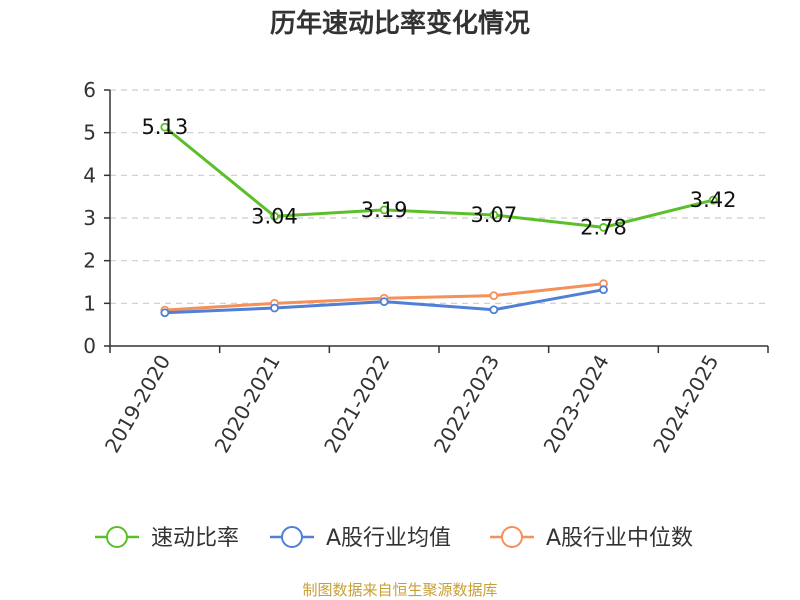 The width and height of the screenshot is (800, 600). I want to click on y-tick-label: 0, so click(89, 346).